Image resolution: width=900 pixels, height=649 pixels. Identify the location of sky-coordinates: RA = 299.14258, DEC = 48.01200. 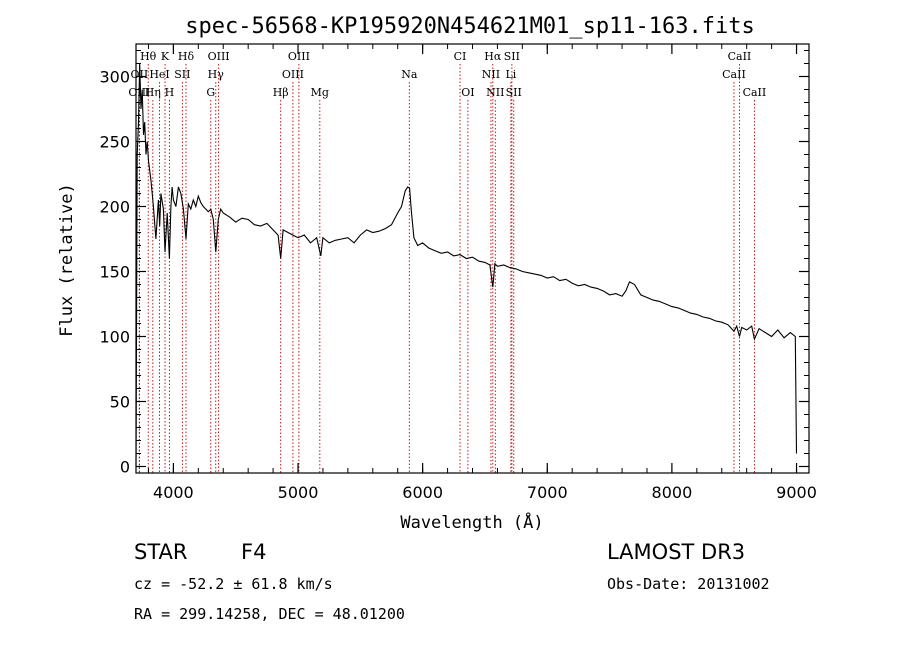
(269, 614).